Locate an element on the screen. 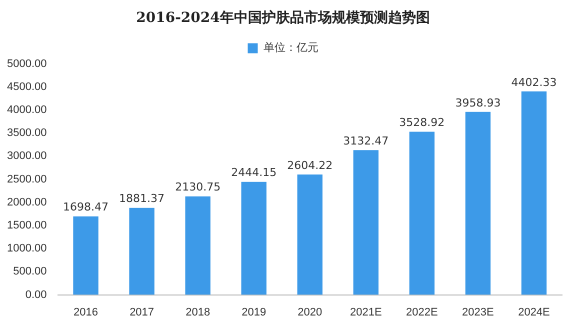  data-label: 3958.93 is located at coordinates (478, 103).